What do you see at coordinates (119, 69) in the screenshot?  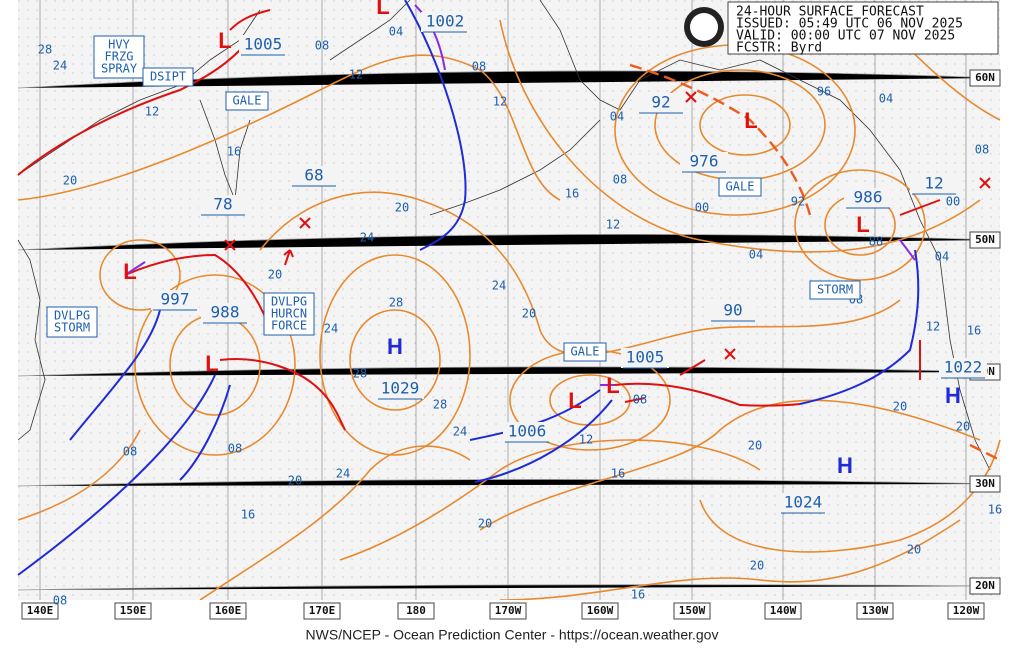 I see `warning-text: SPRAY` at bounding box center [119, 69].